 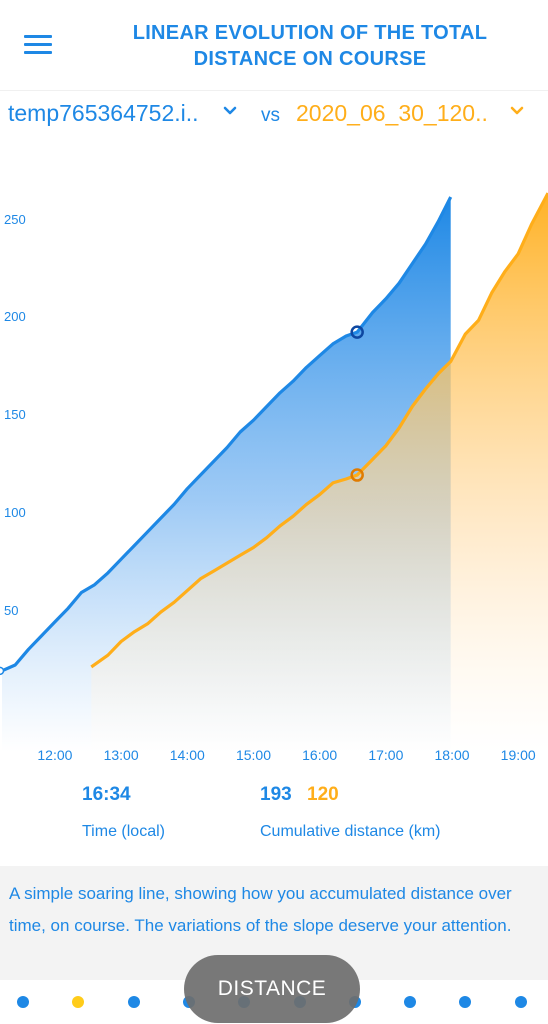 What do you see at coordinates (15, 219) in the screenshot?
I see `y-tick-label: 250` at bounding box center [15, 219].